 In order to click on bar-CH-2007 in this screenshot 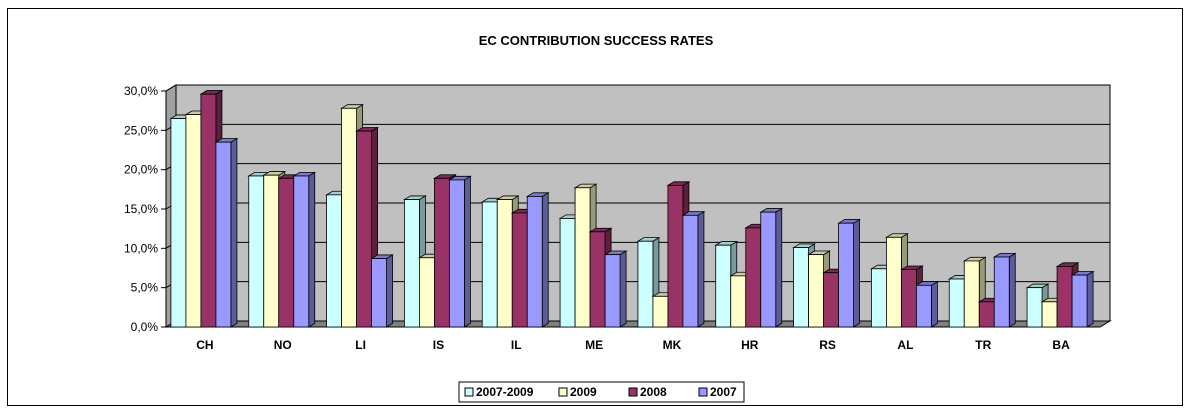, I will do `click(226, 232)`.